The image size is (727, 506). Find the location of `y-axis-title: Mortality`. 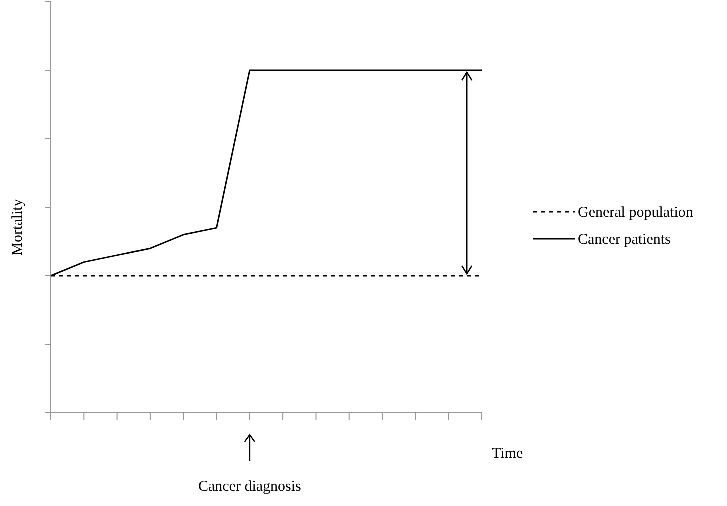

y-axis-title: Mortality is located at coordinates (18, 227).